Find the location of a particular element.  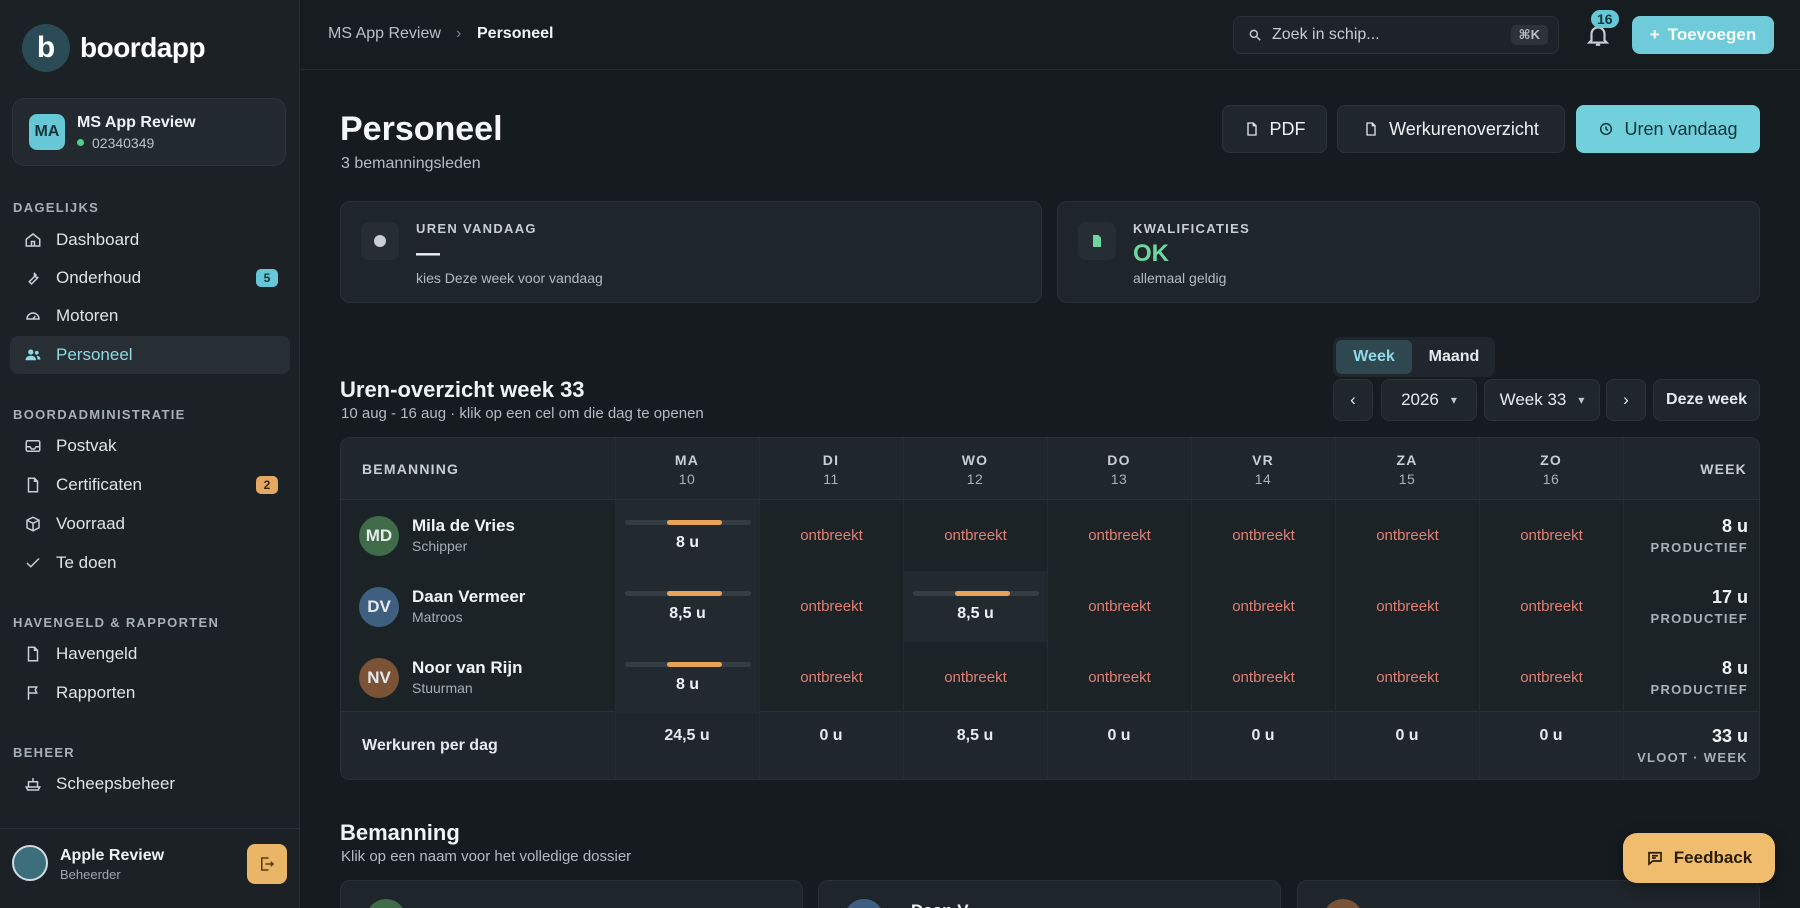

logout-button is located at coordinates (267, 864).